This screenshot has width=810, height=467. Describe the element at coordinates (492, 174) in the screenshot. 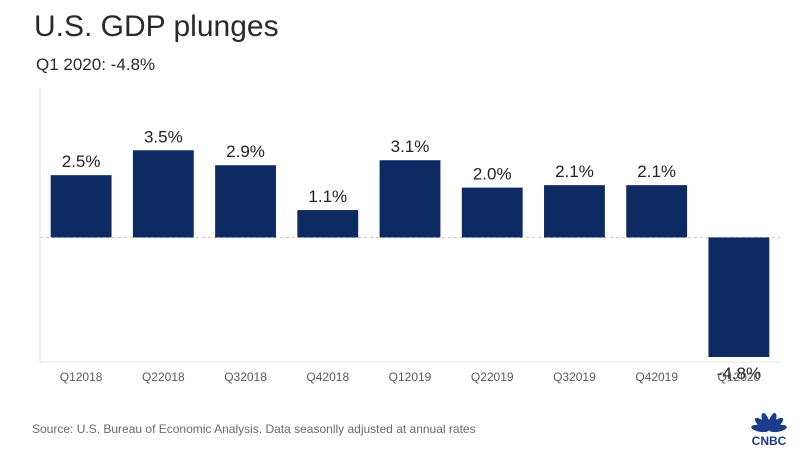

I see `data-label-Q22019: 2.0%` at that location.